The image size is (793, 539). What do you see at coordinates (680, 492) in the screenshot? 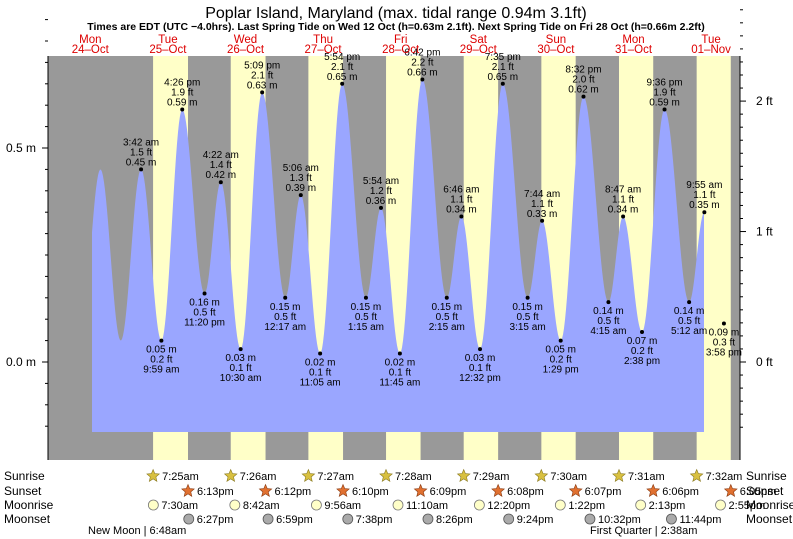
I see `sunset-time: 6:06pm` at bounding box center [680, 492].